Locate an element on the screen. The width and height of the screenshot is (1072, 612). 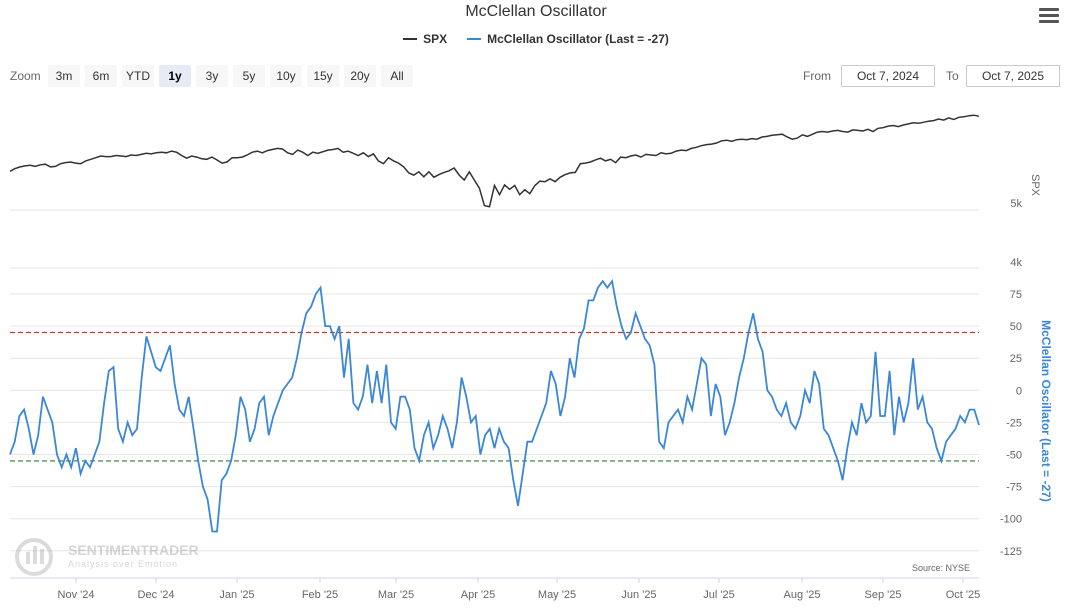
chart-title: McClellan Oscillator is located at coordinates (536, 11).